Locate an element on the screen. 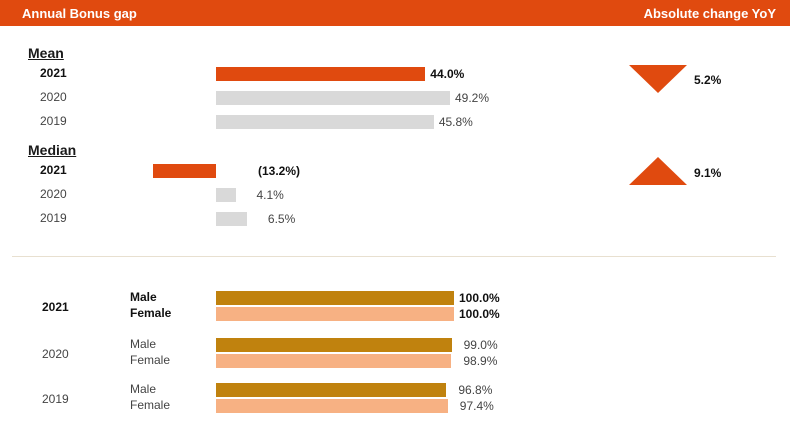 Image resolution: width=790 pixels, height=444 pixels. value-label: 99.0% is located at coordinates (480, 345).